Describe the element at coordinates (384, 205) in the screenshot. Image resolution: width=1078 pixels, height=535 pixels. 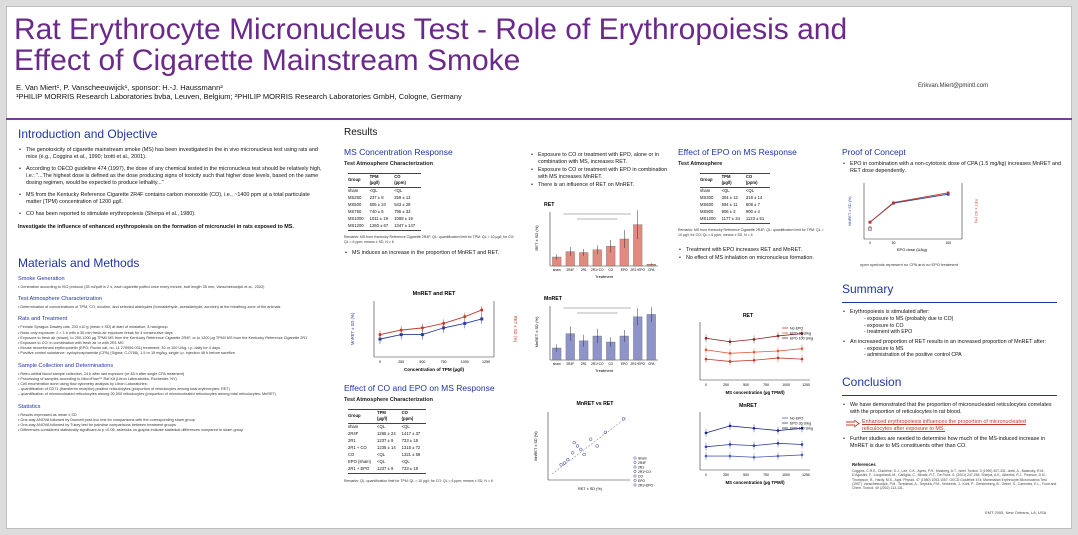
I see `table-row: MS500 505 ± 24 543 ± 28` at that location.